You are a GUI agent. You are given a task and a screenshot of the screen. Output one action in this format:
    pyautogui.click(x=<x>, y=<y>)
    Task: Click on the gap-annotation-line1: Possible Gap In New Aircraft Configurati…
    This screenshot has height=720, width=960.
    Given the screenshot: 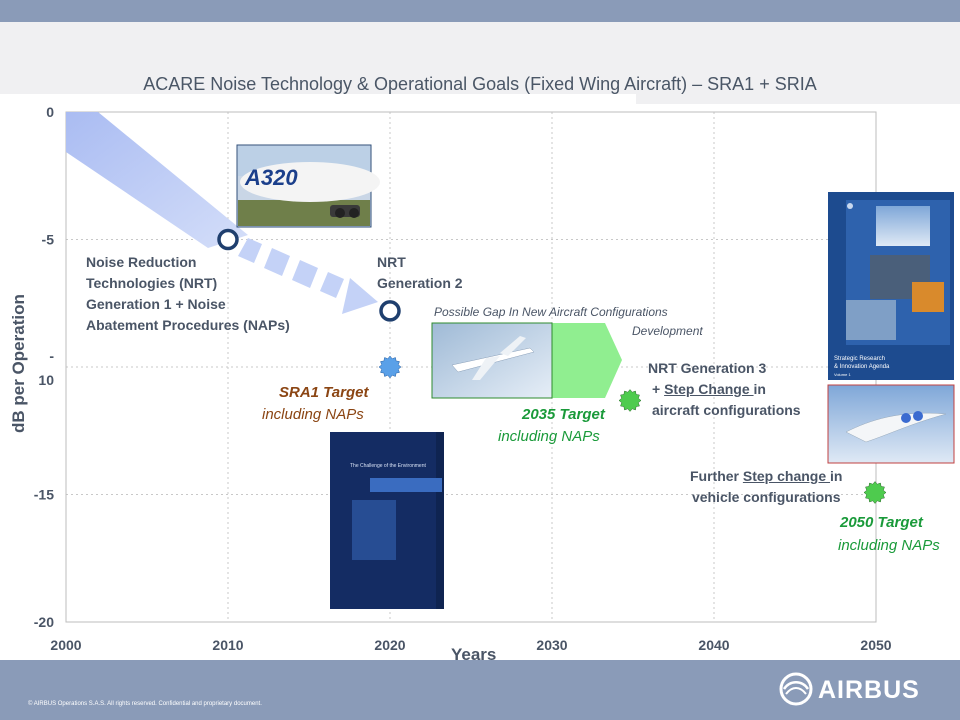 What is the action you would take?
    pyautogui.click(x=551, y=312)
    